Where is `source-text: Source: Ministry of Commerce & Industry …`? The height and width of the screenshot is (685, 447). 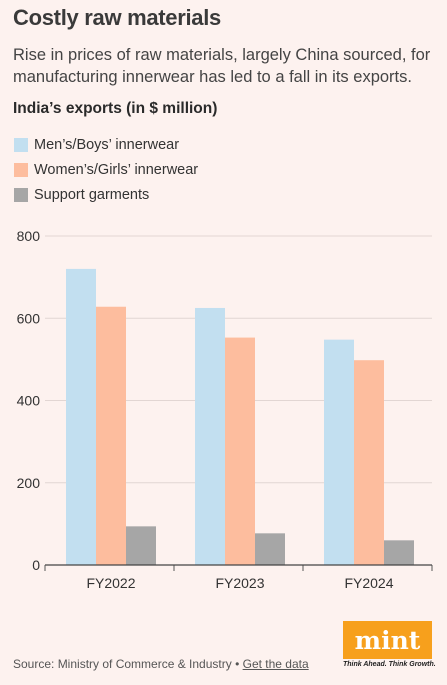 source-text: Source: Ministry of Commerce & Industry … is located at coordinates (126, 664).